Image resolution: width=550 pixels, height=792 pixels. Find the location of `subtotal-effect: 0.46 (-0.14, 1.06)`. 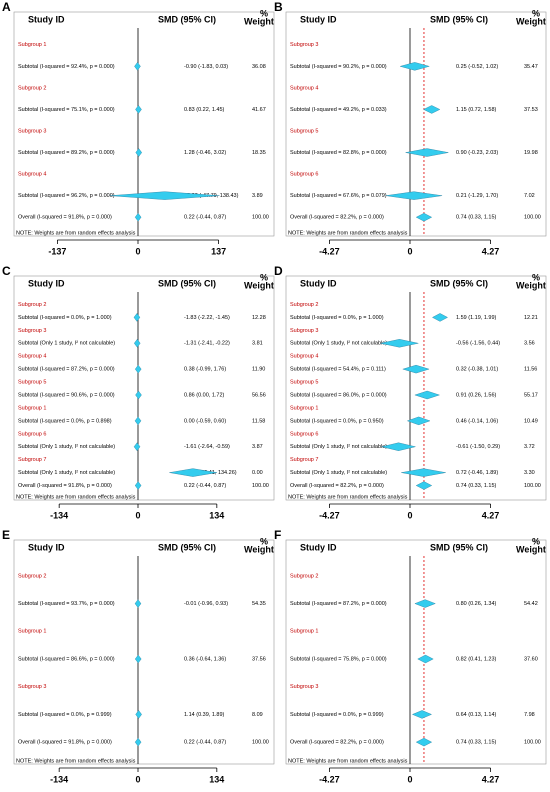

subtotal-effect: 0.46 (-0.14, 1.06) is located at coordinates (477, 421).